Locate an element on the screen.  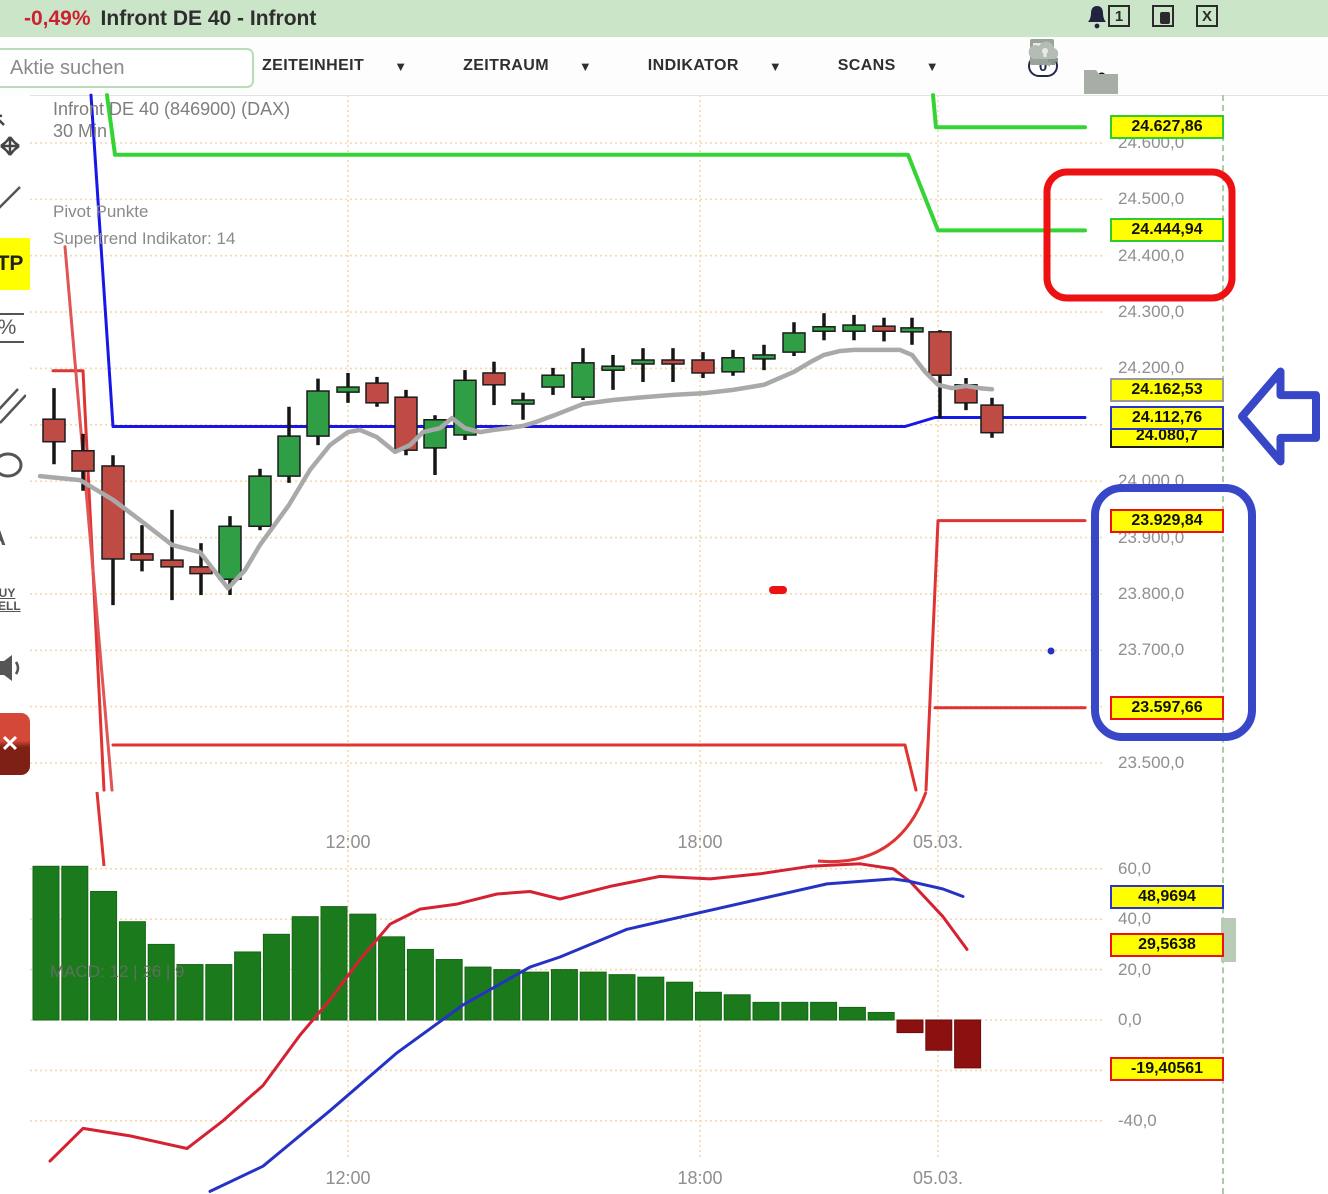
price-axis-tick: 24.500,0 is located at coordinates (1151, 199).